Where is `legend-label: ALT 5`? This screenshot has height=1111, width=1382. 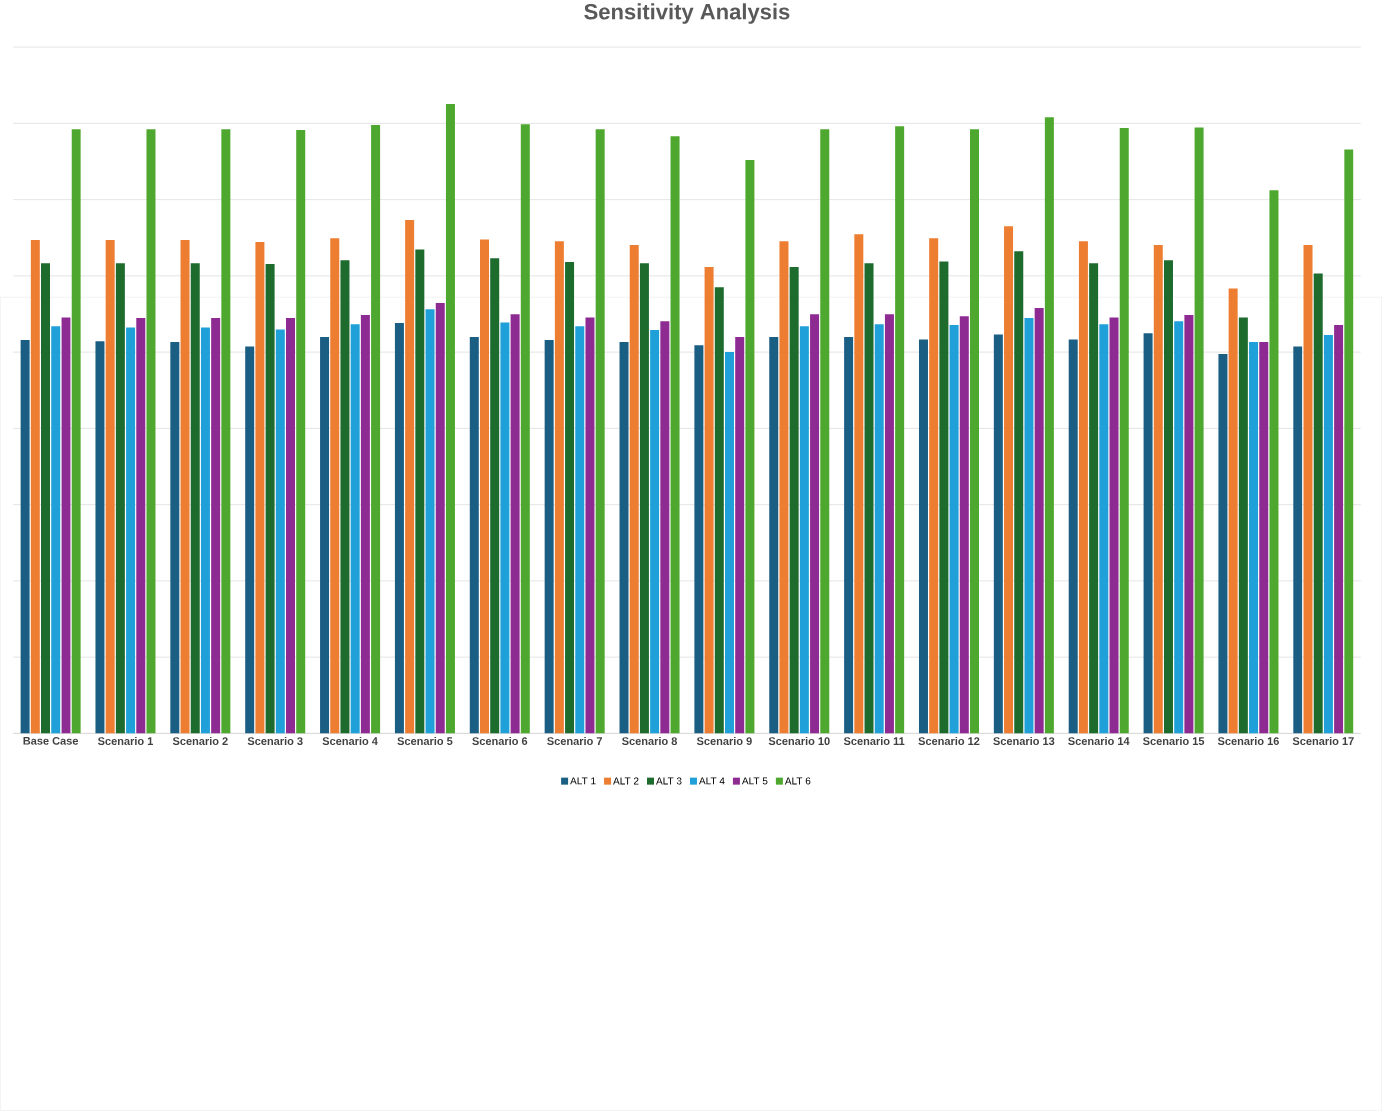 legend-label: ALT 5 is located at coordinates (754, 781).